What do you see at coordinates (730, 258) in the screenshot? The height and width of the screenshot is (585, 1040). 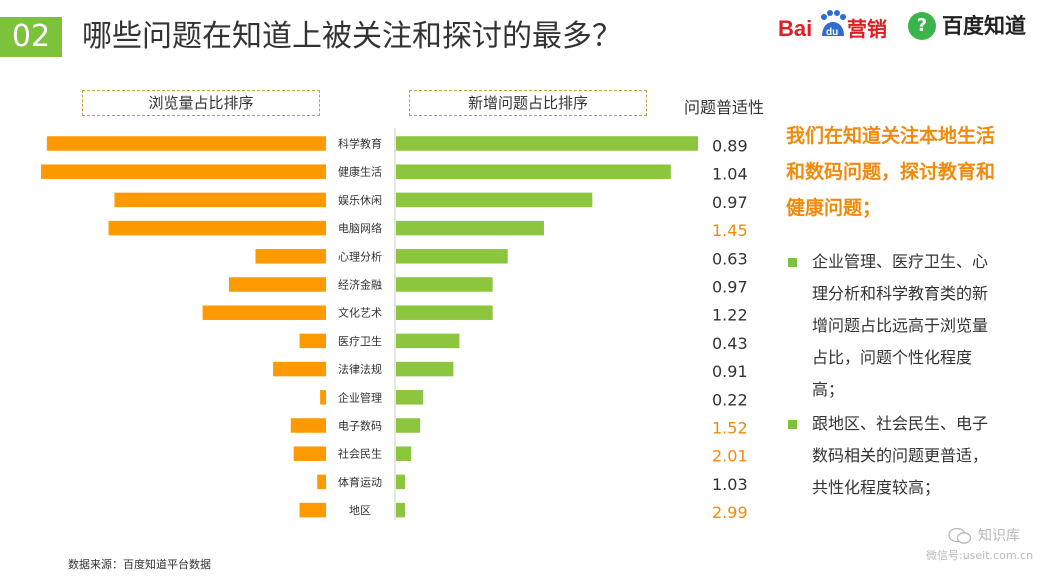 I see `popularity-value: 0.63` at bounding box center [730, 258].